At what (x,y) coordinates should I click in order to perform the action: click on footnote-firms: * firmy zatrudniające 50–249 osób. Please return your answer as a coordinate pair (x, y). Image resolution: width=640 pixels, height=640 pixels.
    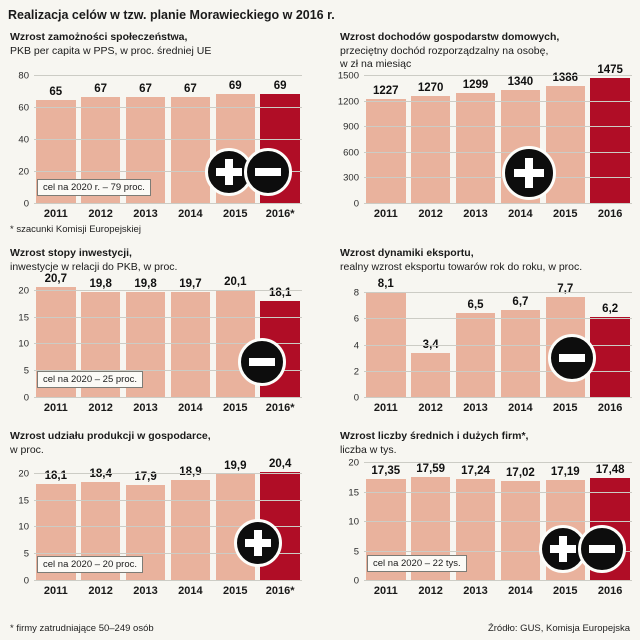
    Looking at the image, I should click on (82, 628).